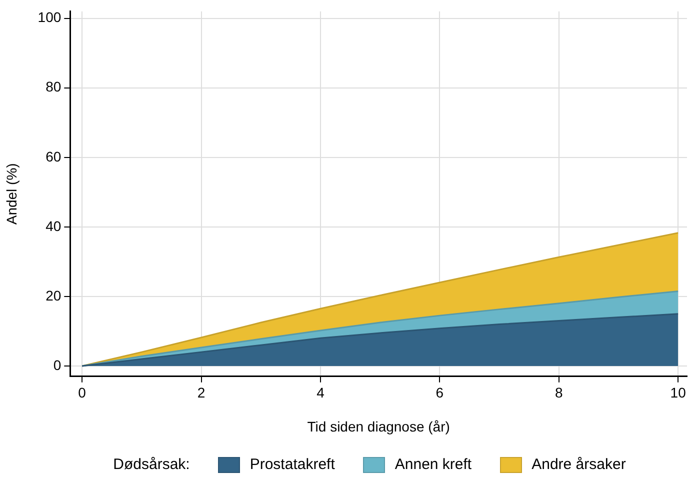 This screenshot has width=699, height=497. Describe the element at coordinates (151, 464) in the screenshot. I see `legend-title: Dødsårsak:` at that location.